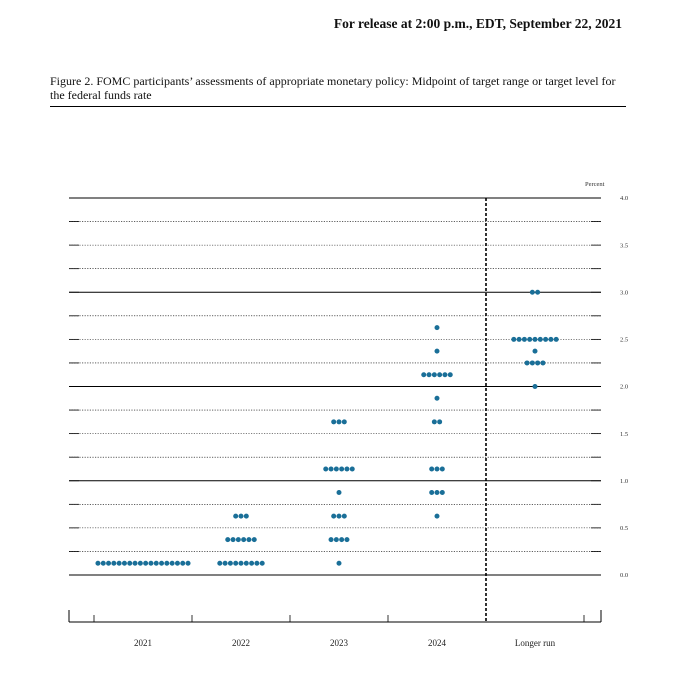 The width and height of the screenshot is (684, 675). Describe the element at coordinates (437, 643) in the screenshot. I see `category-label: 2024` at that location.